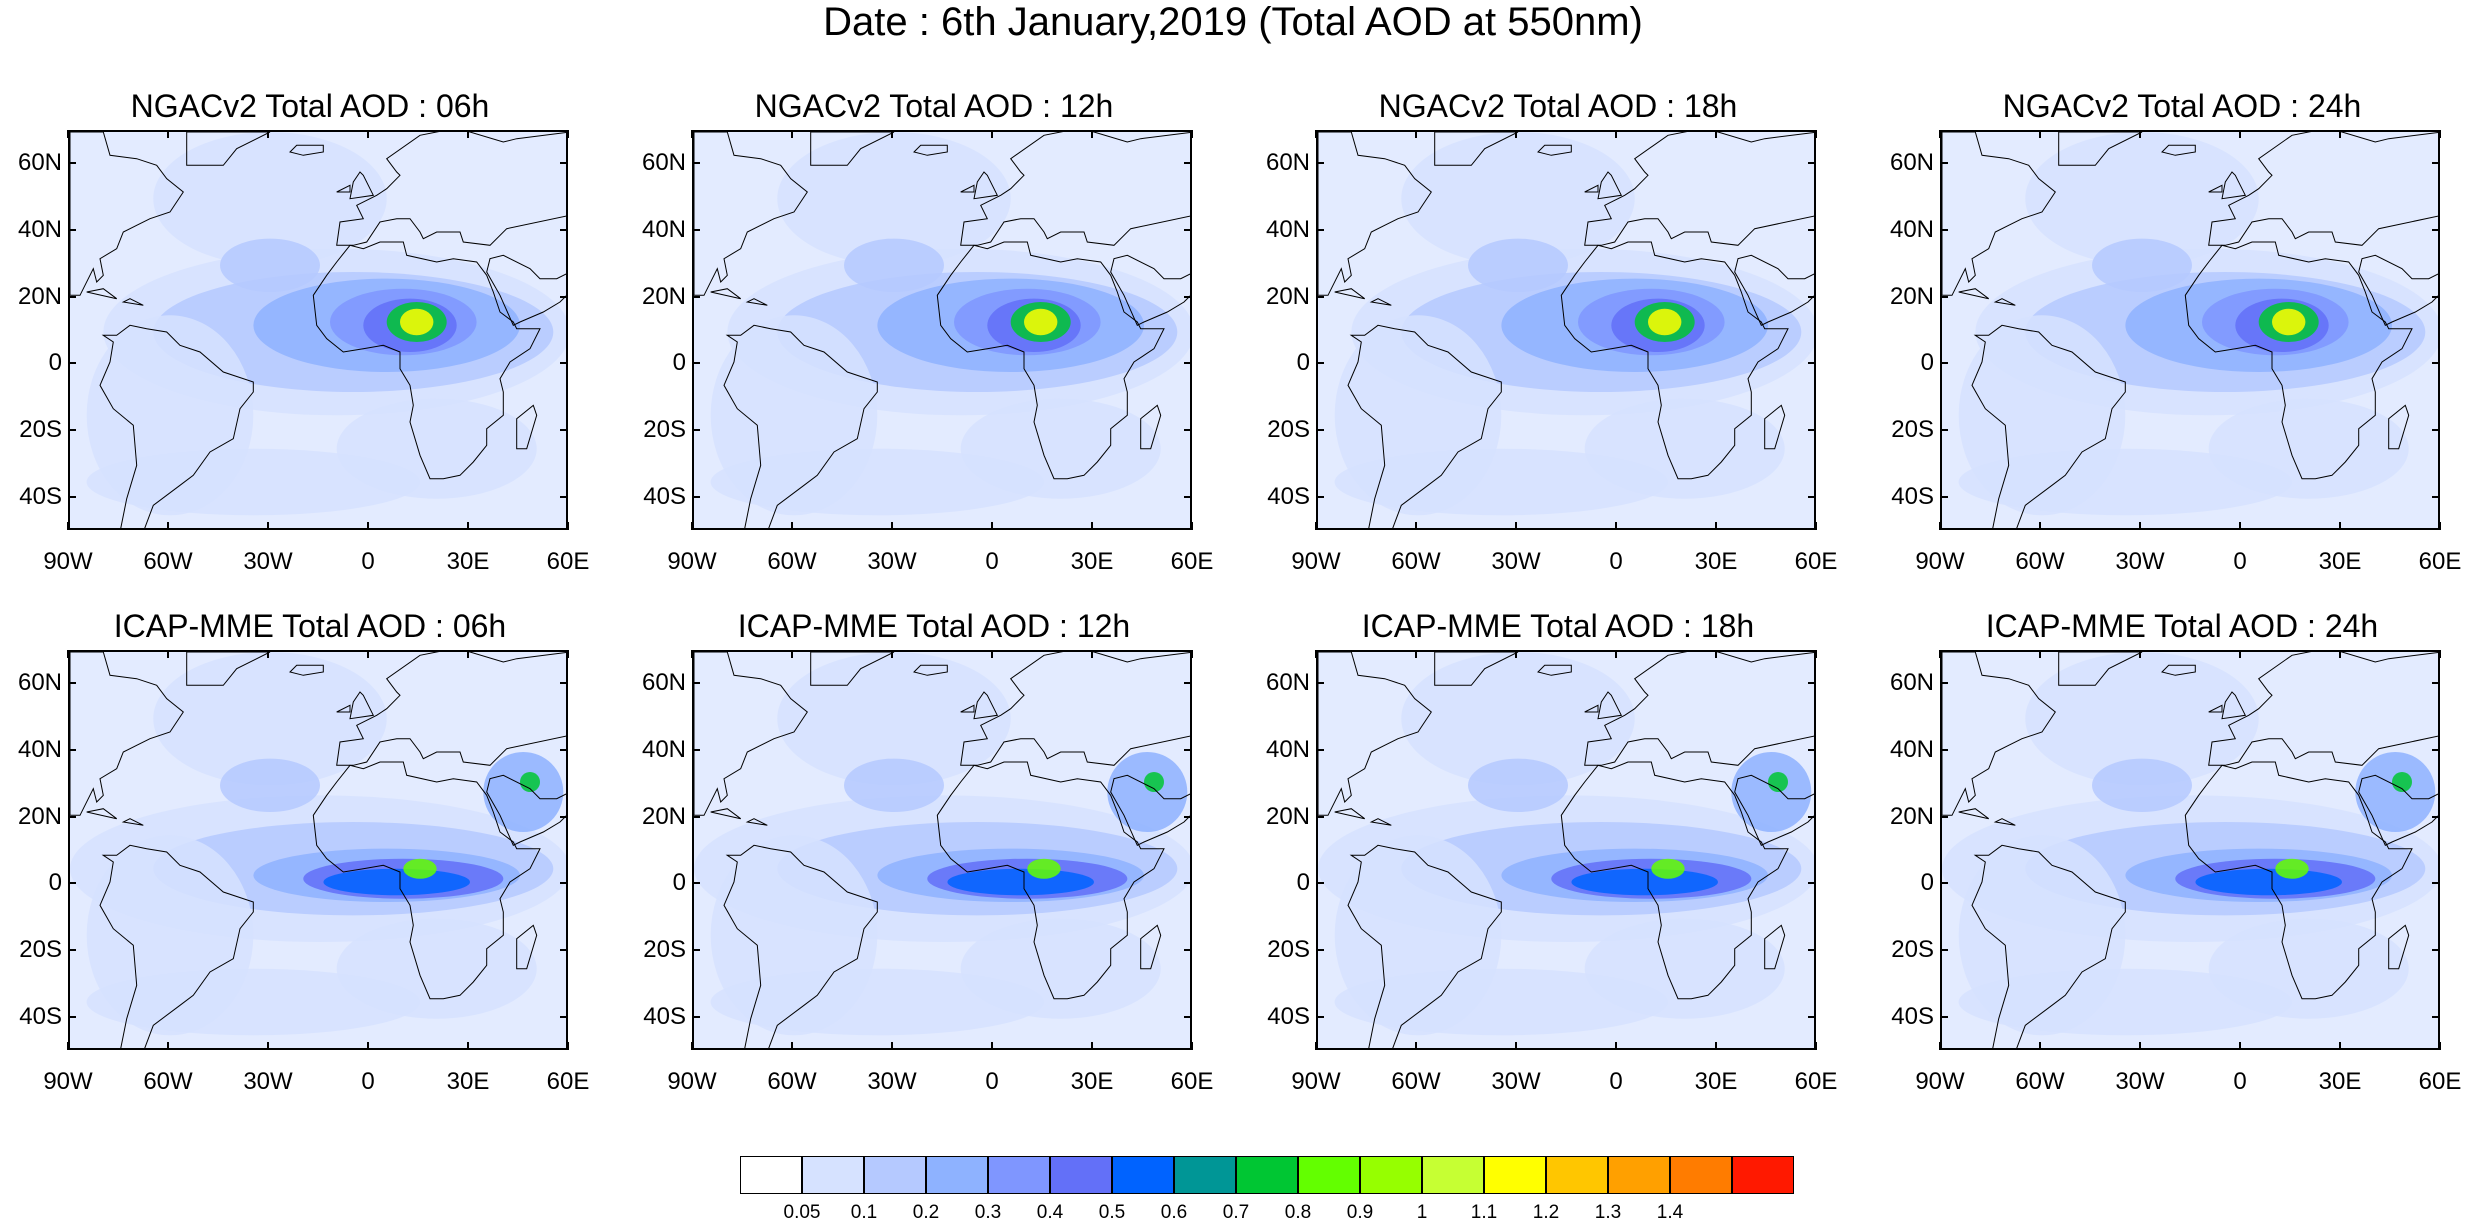 This screenshot has width=2466, height=1224. What do you see at coordinates (934, 106) in the screenshot?
I see `panel-title: NGACv2 Total AOD : 12h` at bounding box center [934, 106].